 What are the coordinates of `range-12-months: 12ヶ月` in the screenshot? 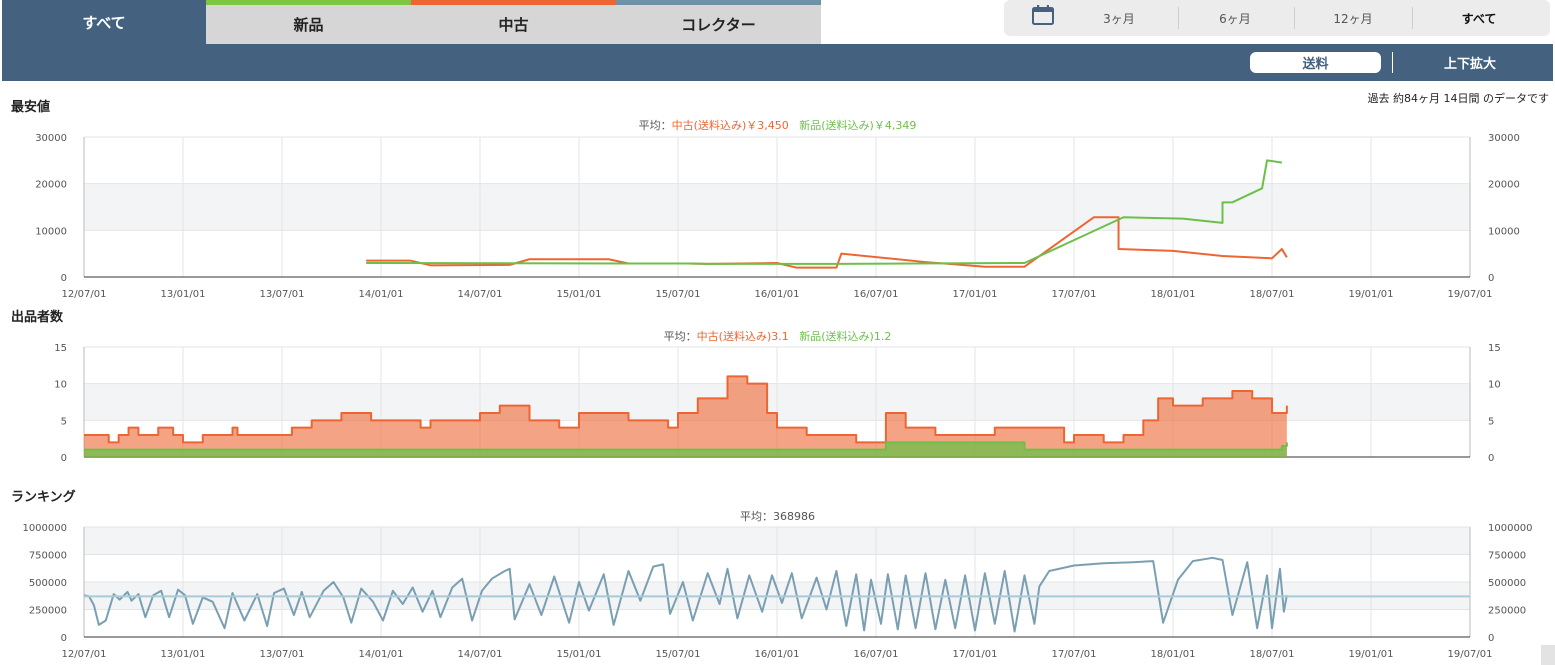 It's located at (1353, 18).